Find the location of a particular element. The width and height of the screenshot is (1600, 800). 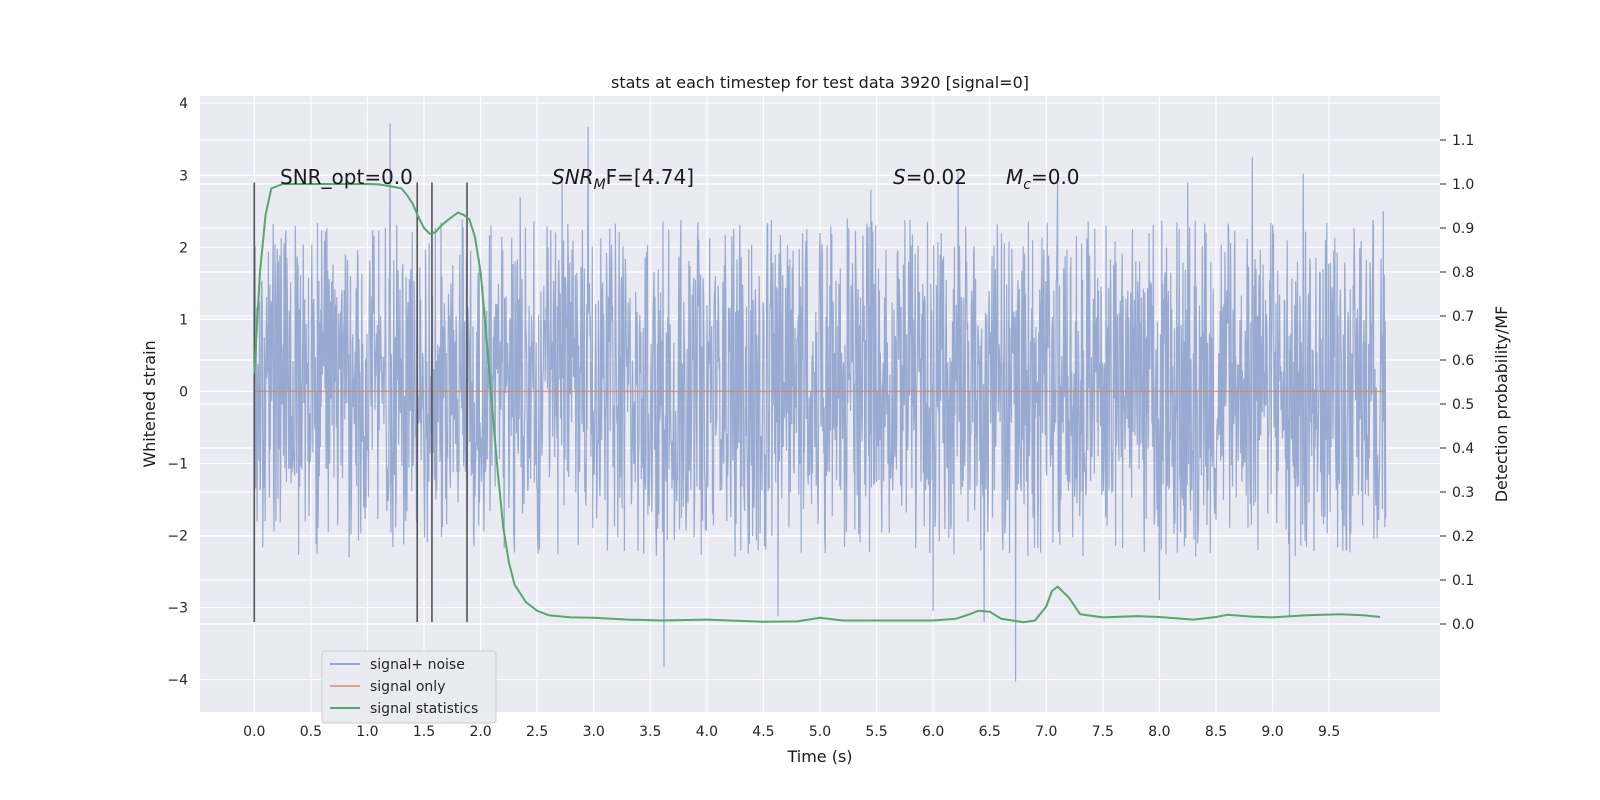

left-y-tick-label: −3 is located at coordinates (177, 609).